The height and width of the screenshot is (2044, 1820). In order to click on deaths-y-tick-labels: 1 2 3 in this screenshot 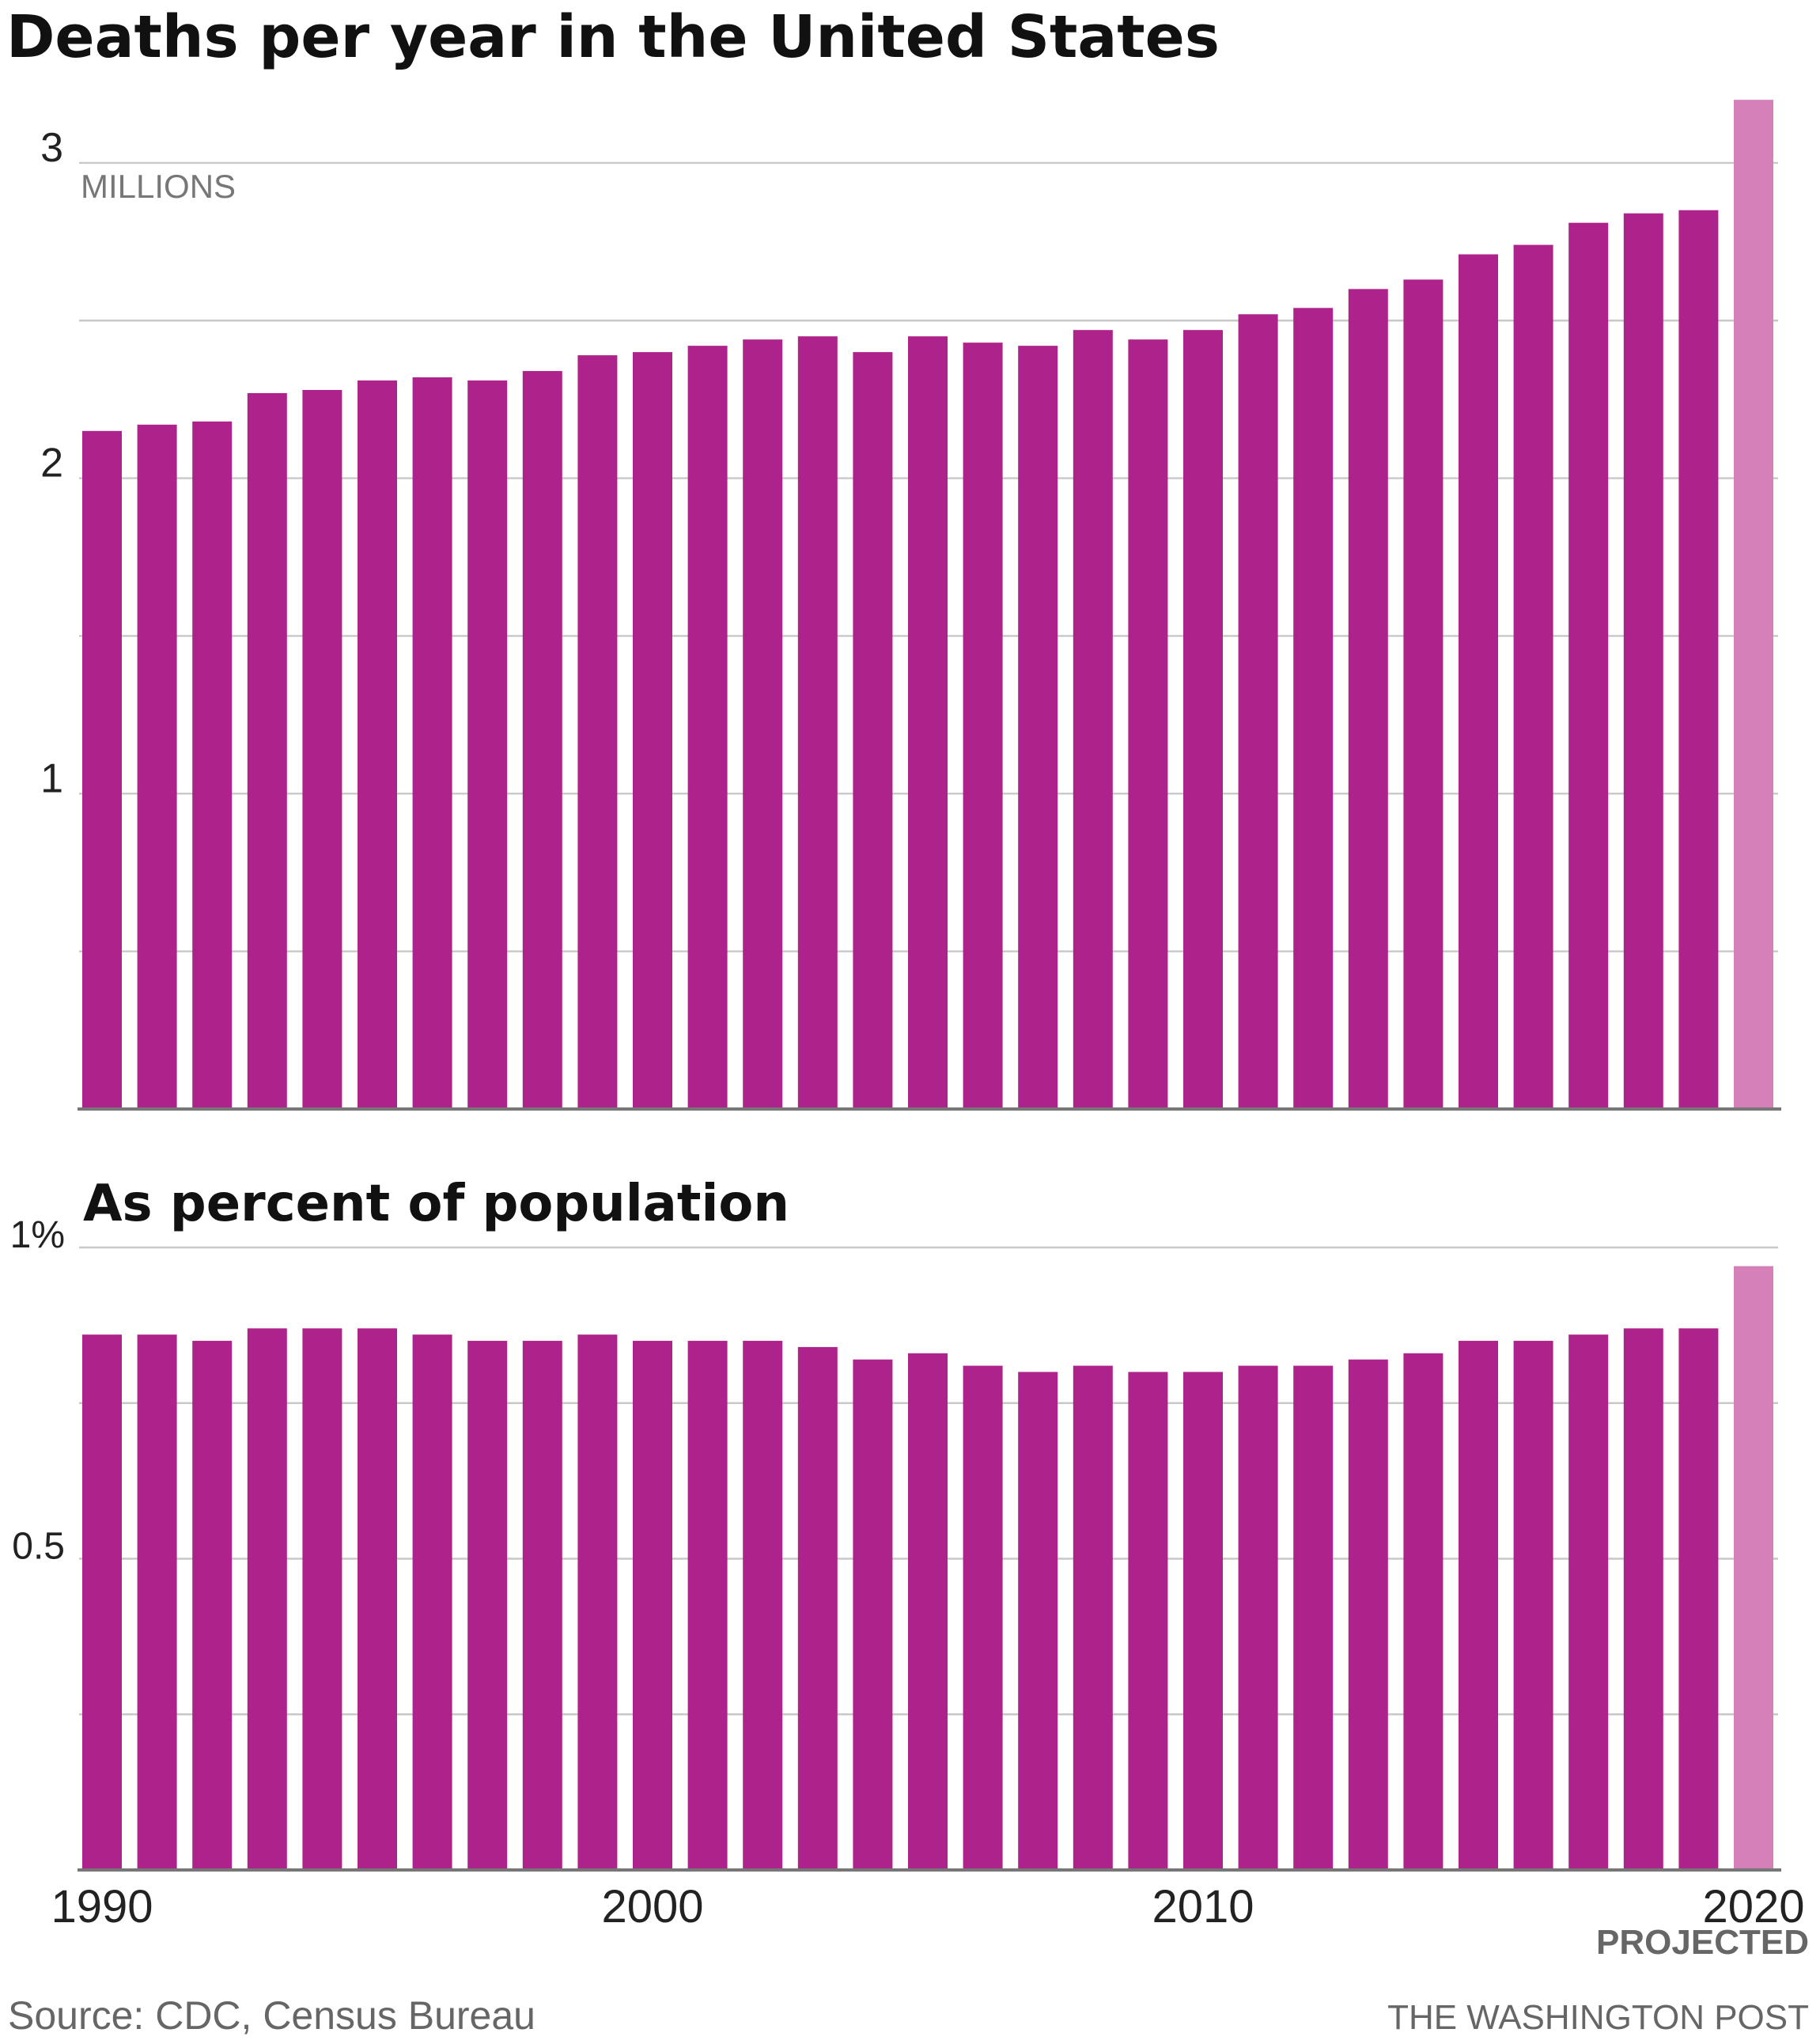, I will do `click(51, 463)`.